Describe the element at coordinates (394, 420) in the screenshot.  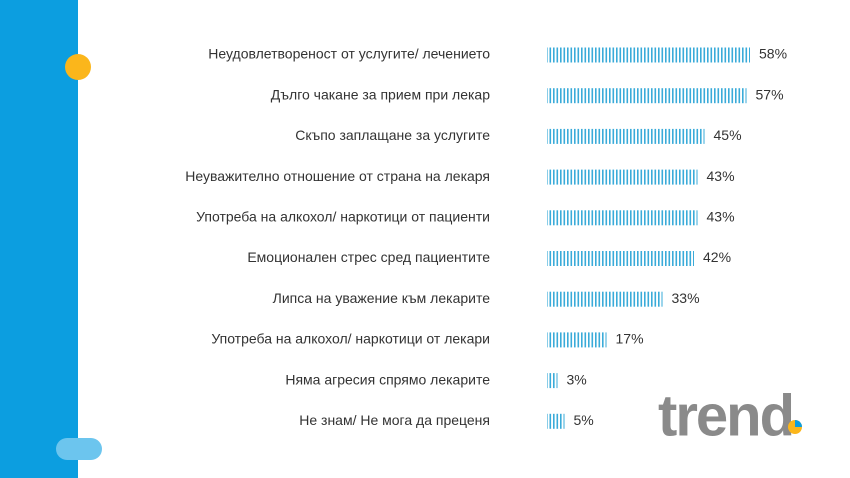
I see `category-label: Не знам/ Не мога да преценя` at that location.